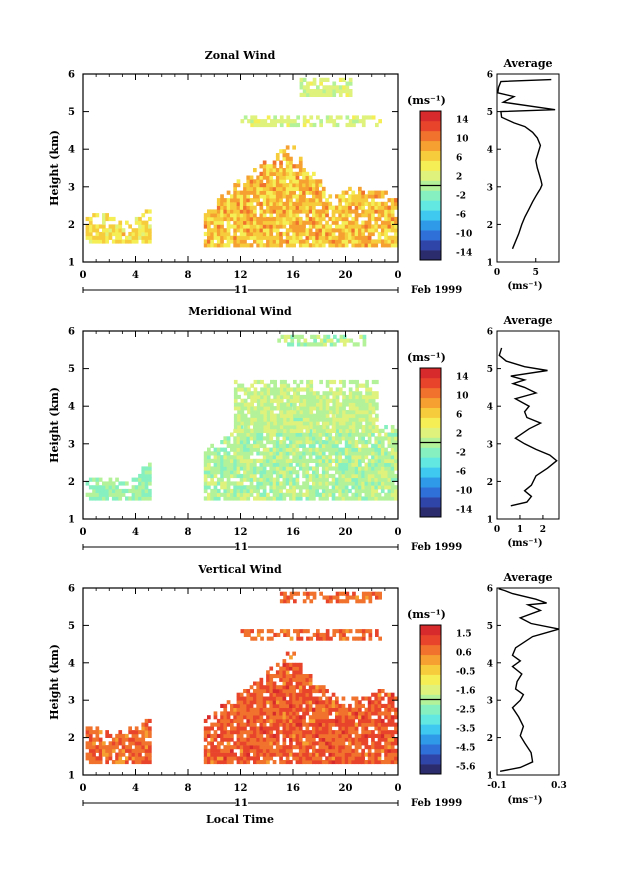  What do you see at coordinates (430, 225) in the screenshot?
I see `colorbar-swatch` at bounding box center [430, 225].